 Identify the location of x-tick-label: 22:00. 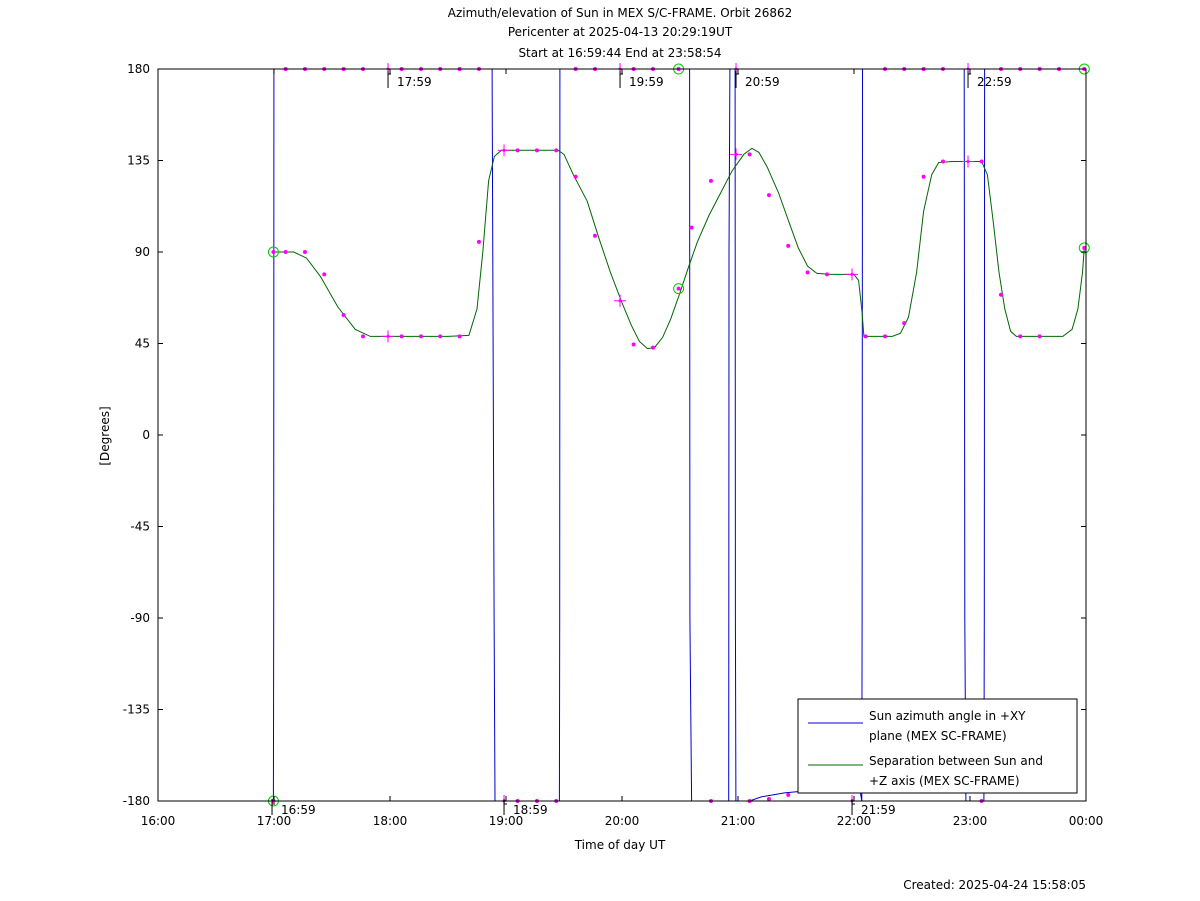
(854, 821).